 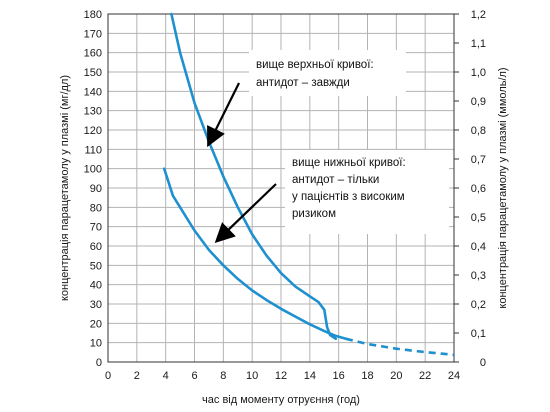 What do you see at coordinates (470, 189) in the screenshot?
I see `y2-tick-labels: 0 0,1 0,2 0,3 0,4 0,5 0,6 0,7 0,8 0,9 1,0 1,1 1,2` at bounding box center [470, 189].